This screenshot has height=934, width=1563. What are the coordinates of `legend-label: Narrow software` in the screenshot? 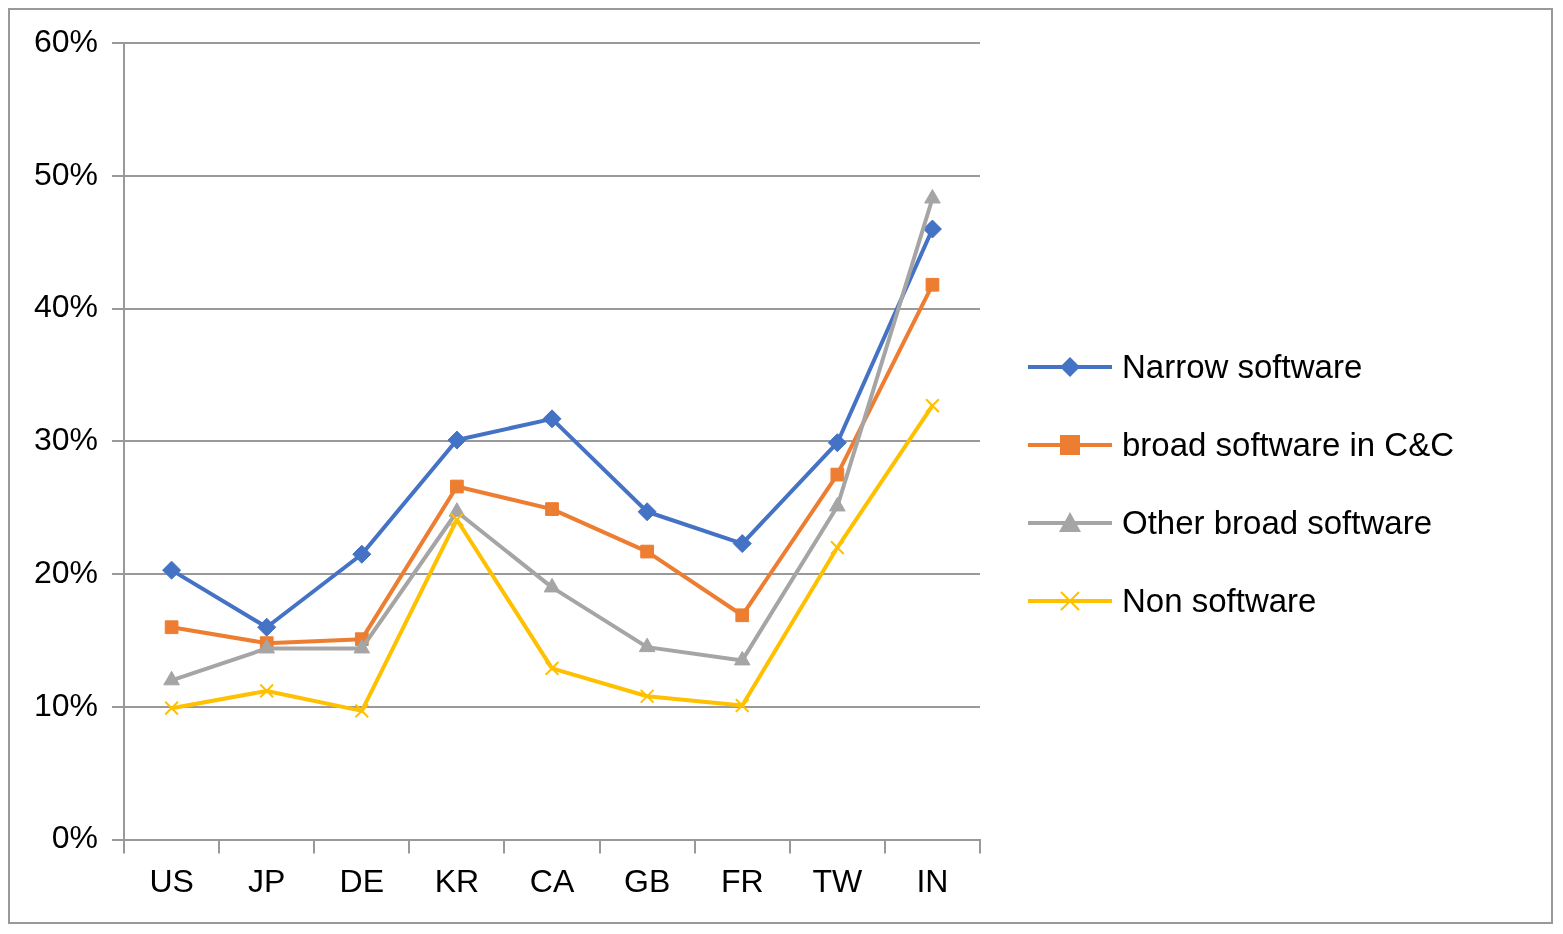 It's located at (1242, 367).